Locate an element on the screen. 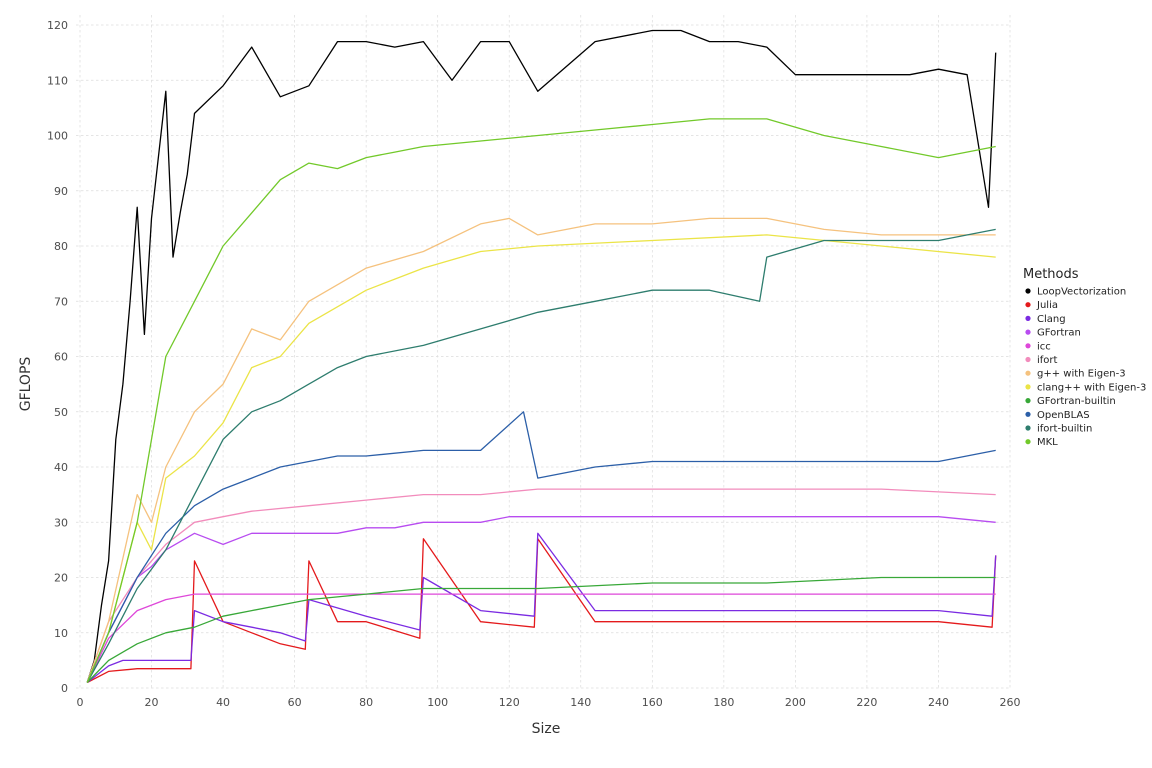 Image resolution: width=1152 pixels, height=768 pixels. x-tick-label: 0 is located at coordinates (80, 702).